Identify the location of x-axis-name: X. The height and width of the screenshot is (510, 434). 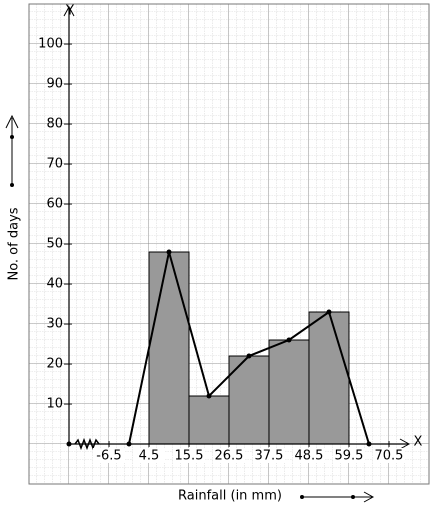
(418, 442).